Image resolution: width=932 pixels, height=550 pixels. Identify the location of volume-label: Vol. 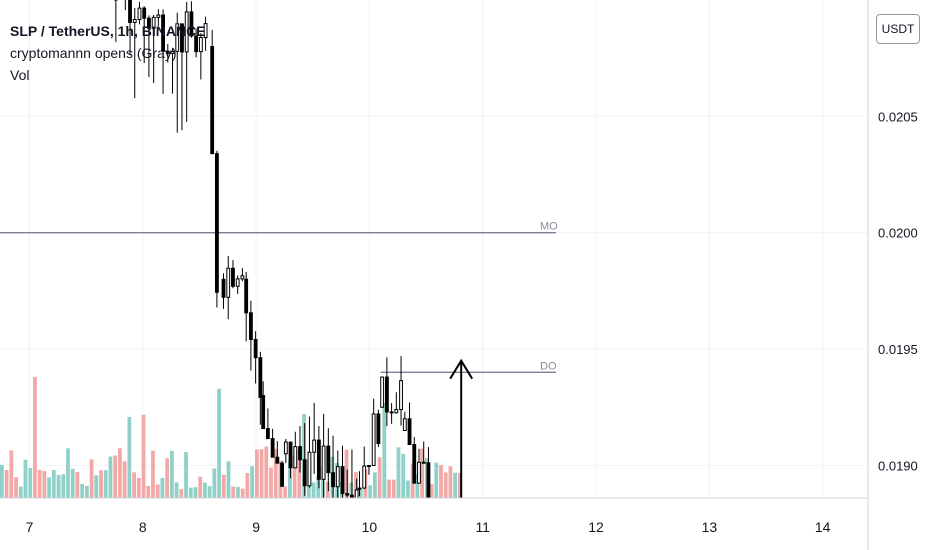
(20, 75).